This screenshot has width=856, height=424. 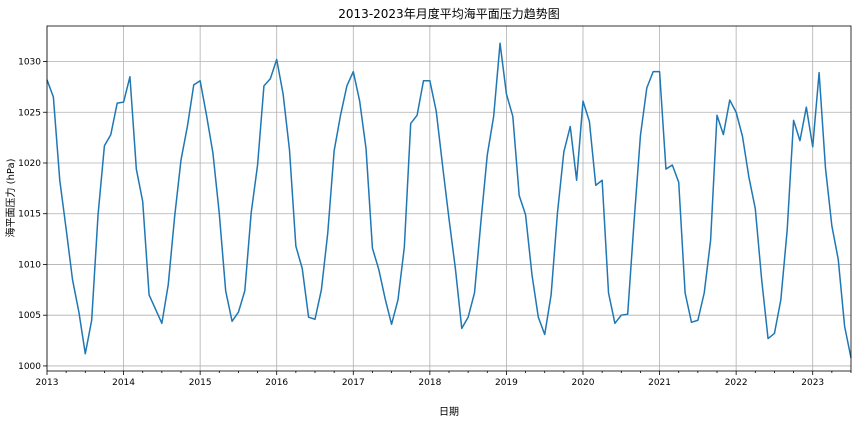 I want to click on y-tick-label: 1020, so click(x=29, y=164).